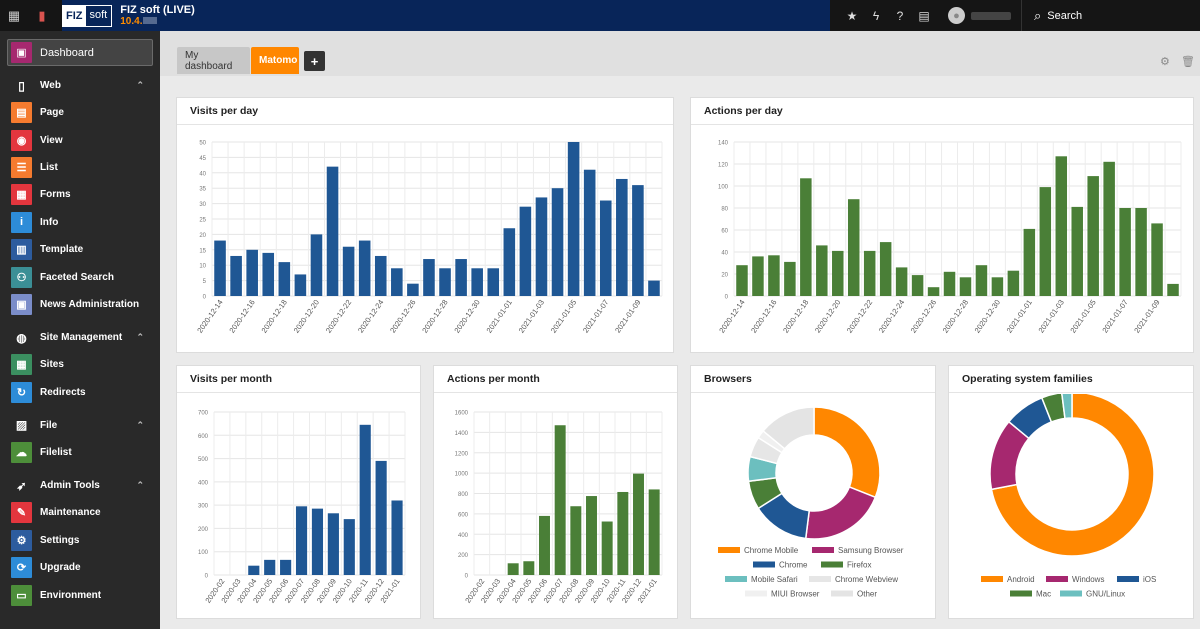 This screenshot has height=629, width=1200. What do you see at coordinates (774, 579) in the screenshot?
I see `legend-label: Mobile Safari` at bounding box center [774, 579].